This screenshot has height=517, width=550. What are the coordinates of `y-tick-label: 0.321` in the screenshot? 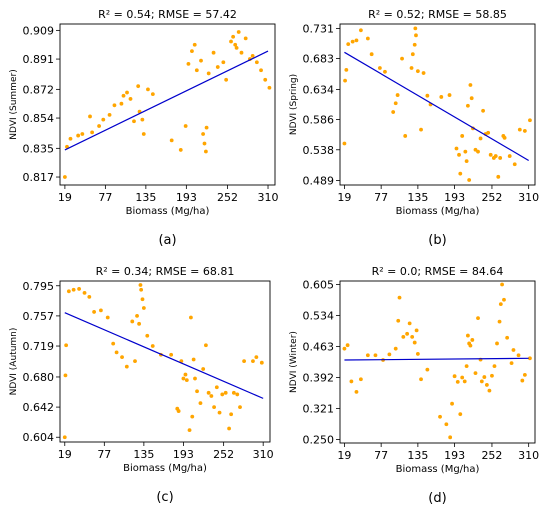 It's located at (319, 409).